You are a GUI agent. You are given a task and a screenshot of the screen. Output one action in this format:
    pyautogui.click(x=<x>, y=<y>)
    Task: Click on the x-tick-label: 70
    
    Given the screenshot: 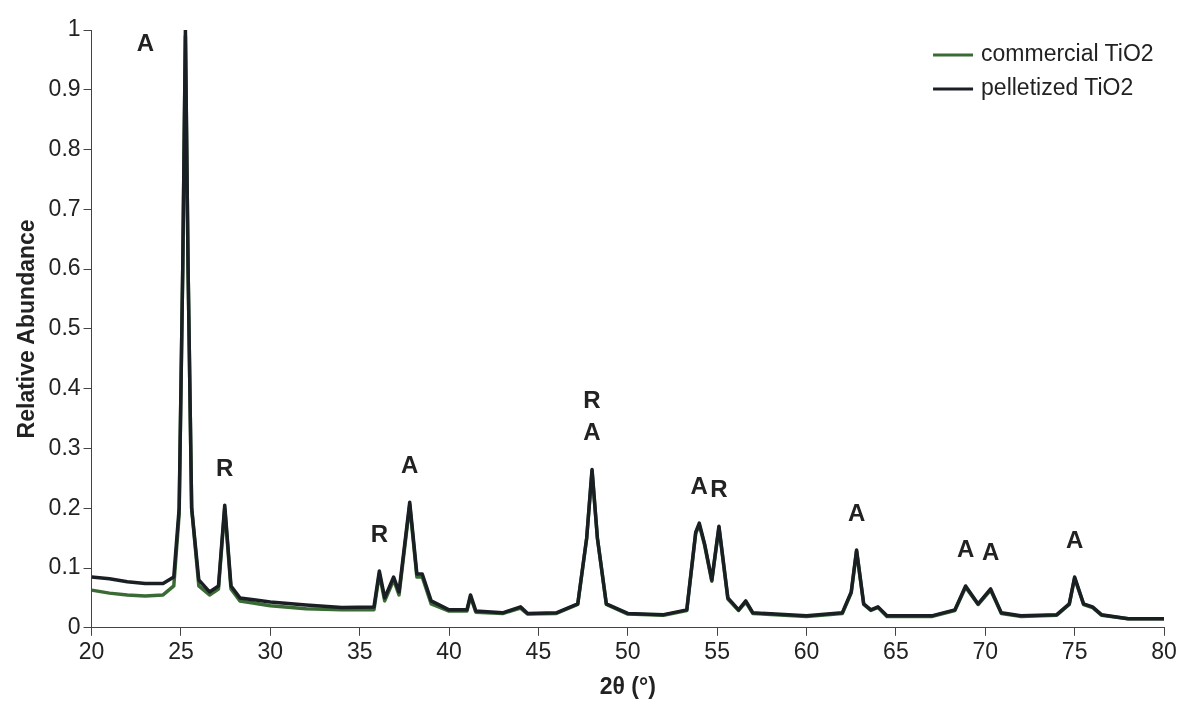 What is the action you would take?
    pyautogui.click(x=985, y=650)
    